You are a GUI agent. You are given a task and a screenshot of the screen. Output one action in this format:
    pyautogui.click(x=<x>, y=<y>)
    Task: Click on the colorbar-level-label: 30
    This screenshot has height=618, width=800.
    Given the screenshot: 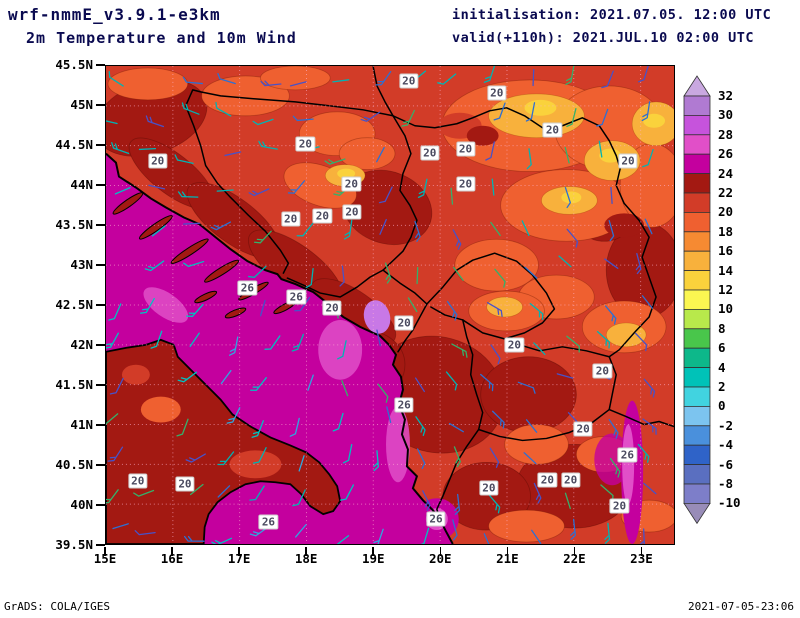 What is the action you would take?
    pyautogui.click(x=726, y=115)
    